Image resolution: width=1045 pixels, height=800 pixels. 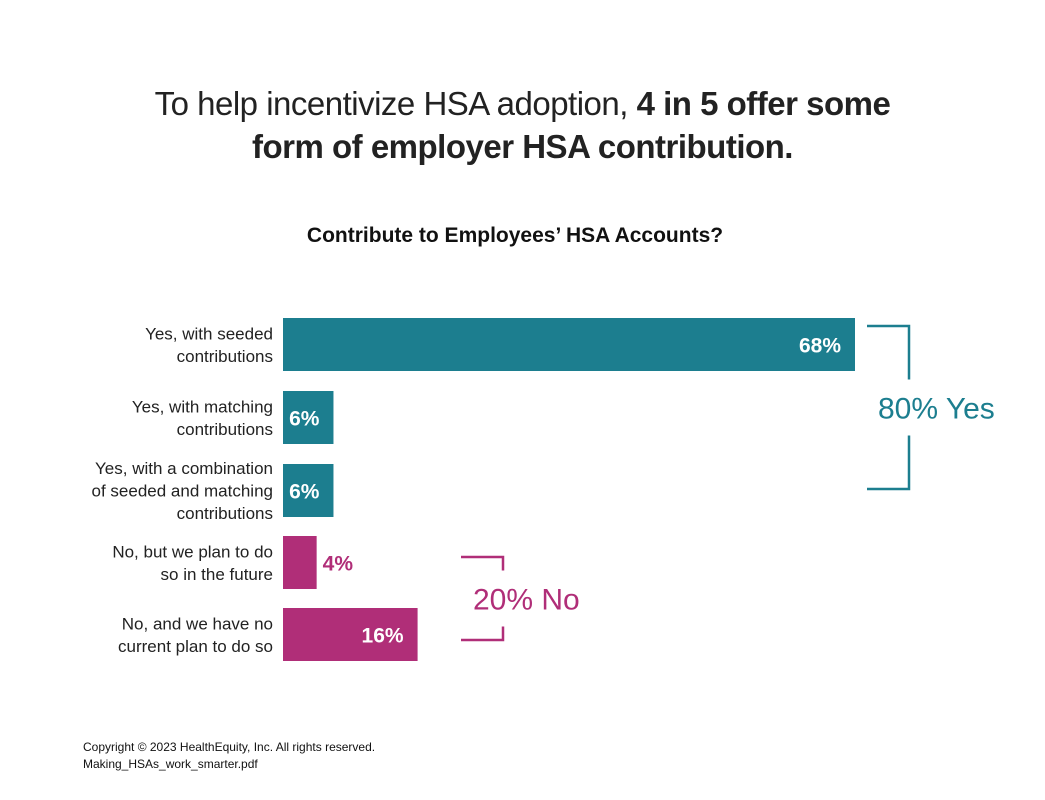 What do you see at coordinates (526, 600) in the screenshot?
I see `group-label-1: 20% No` at bounding box center [526, 600].